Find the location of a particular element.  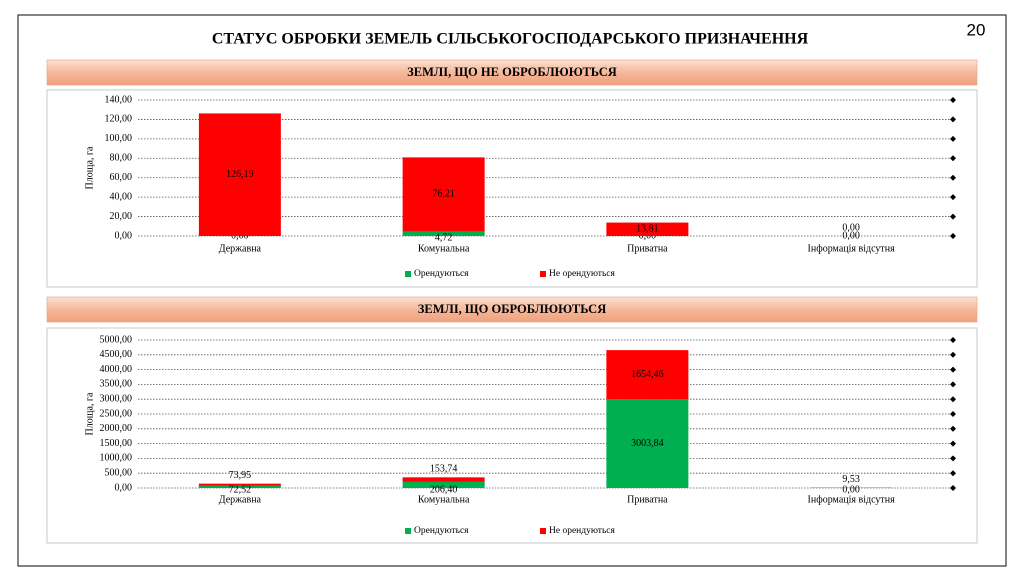

y-tick-label: 3000,00 is located at coordinates (116, 398).